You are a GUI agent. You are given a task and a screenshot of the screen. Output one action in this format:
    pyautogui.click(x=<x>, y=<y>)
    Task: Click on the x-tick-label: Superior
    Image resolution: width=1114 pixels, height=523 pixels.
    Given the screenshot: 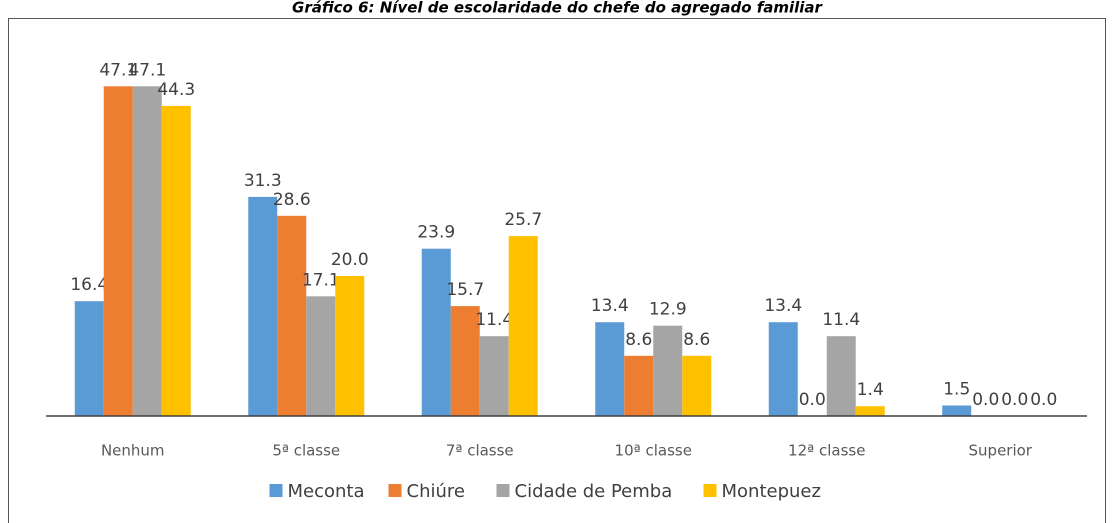 What is the action you would take?
    pyautogui.click(x=1001, y=451)
    